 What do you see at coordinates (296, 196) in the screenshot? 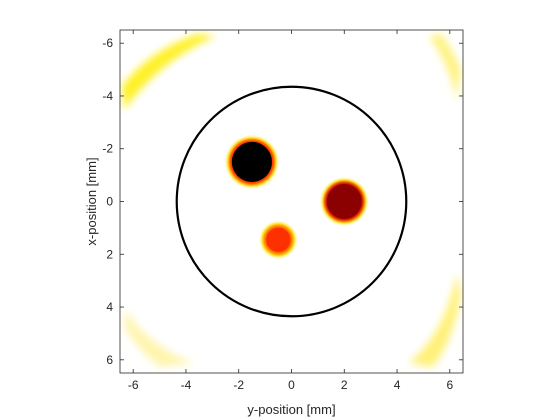
I see `inclusions` at bounding box center [296, 196].